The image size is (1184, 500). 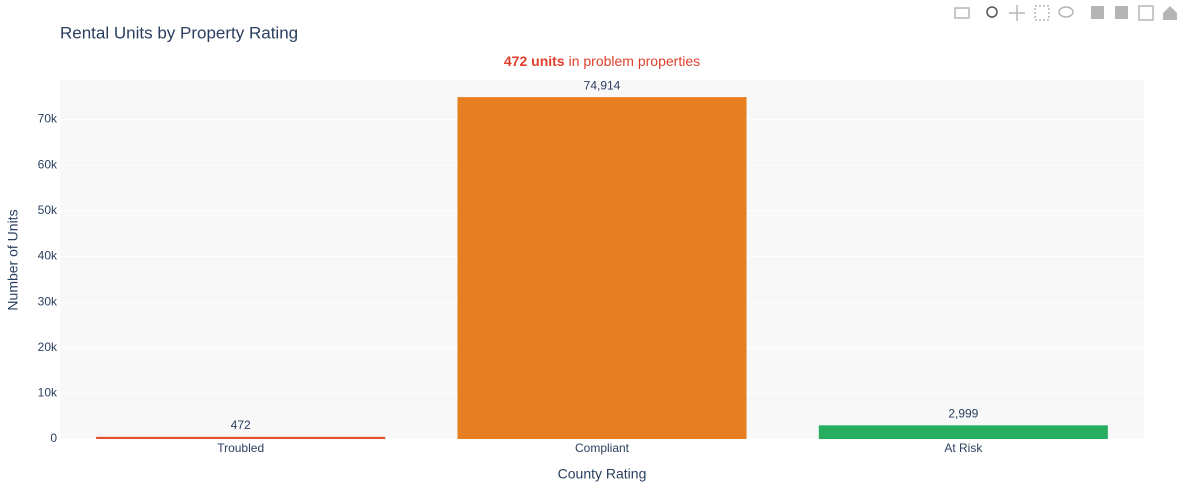 I want to click on select-icon, so click(x=1042, y=13).